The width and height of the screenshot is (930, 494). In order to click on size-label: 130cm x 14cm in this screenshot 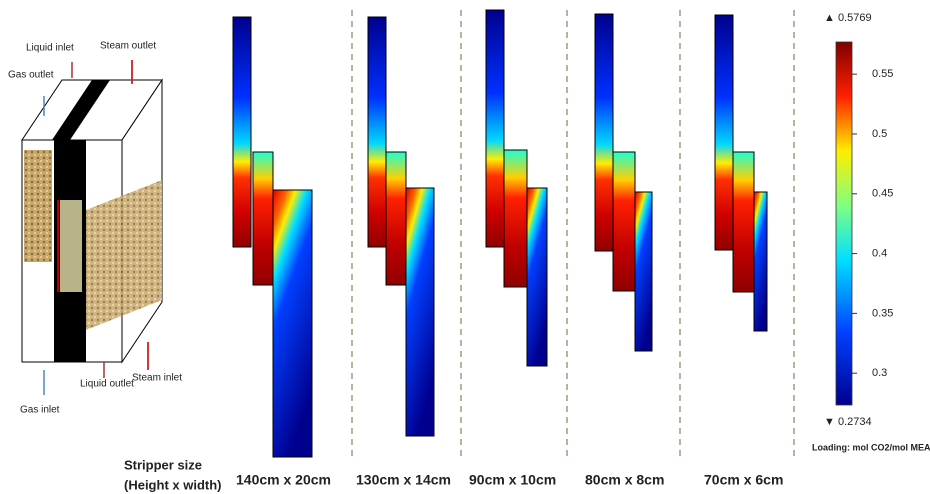, I will do `click(403, 480)`.